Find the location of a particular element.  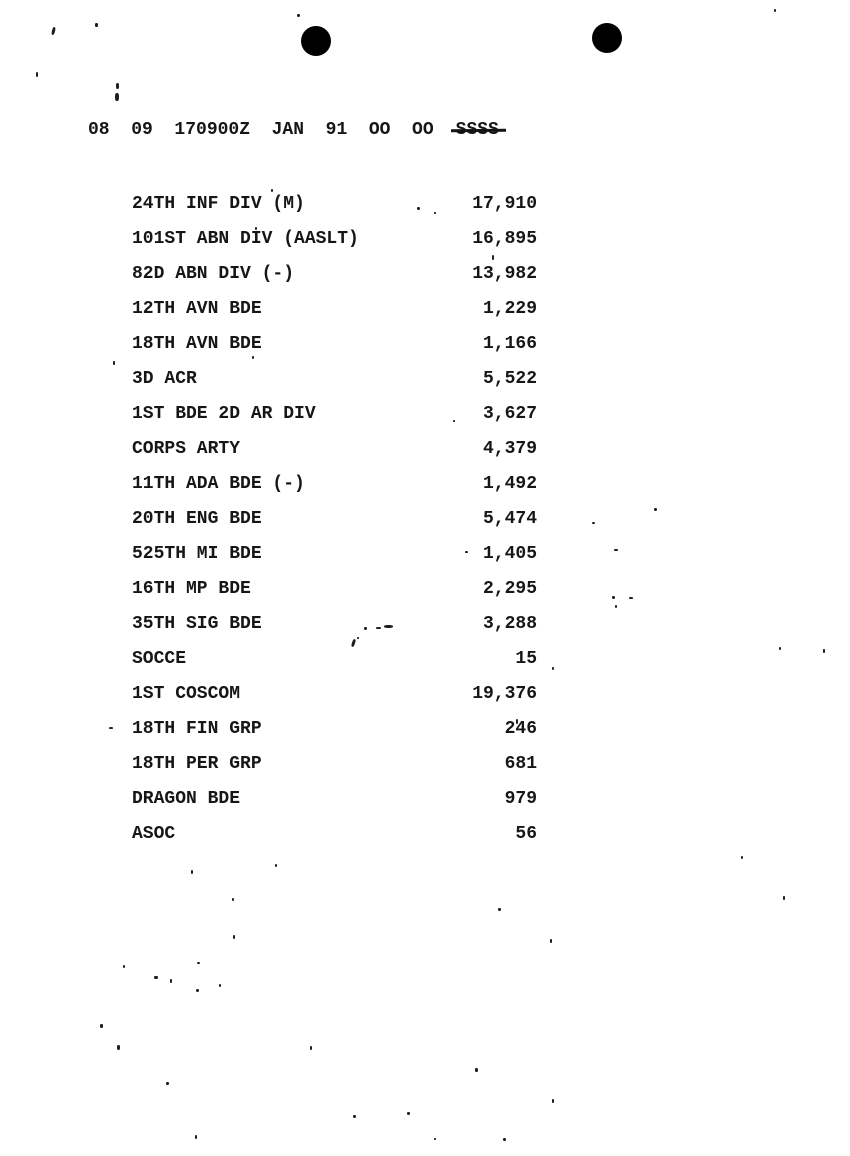

unit-name: 18TH AVN BDE is located at coordinates (197, 343).